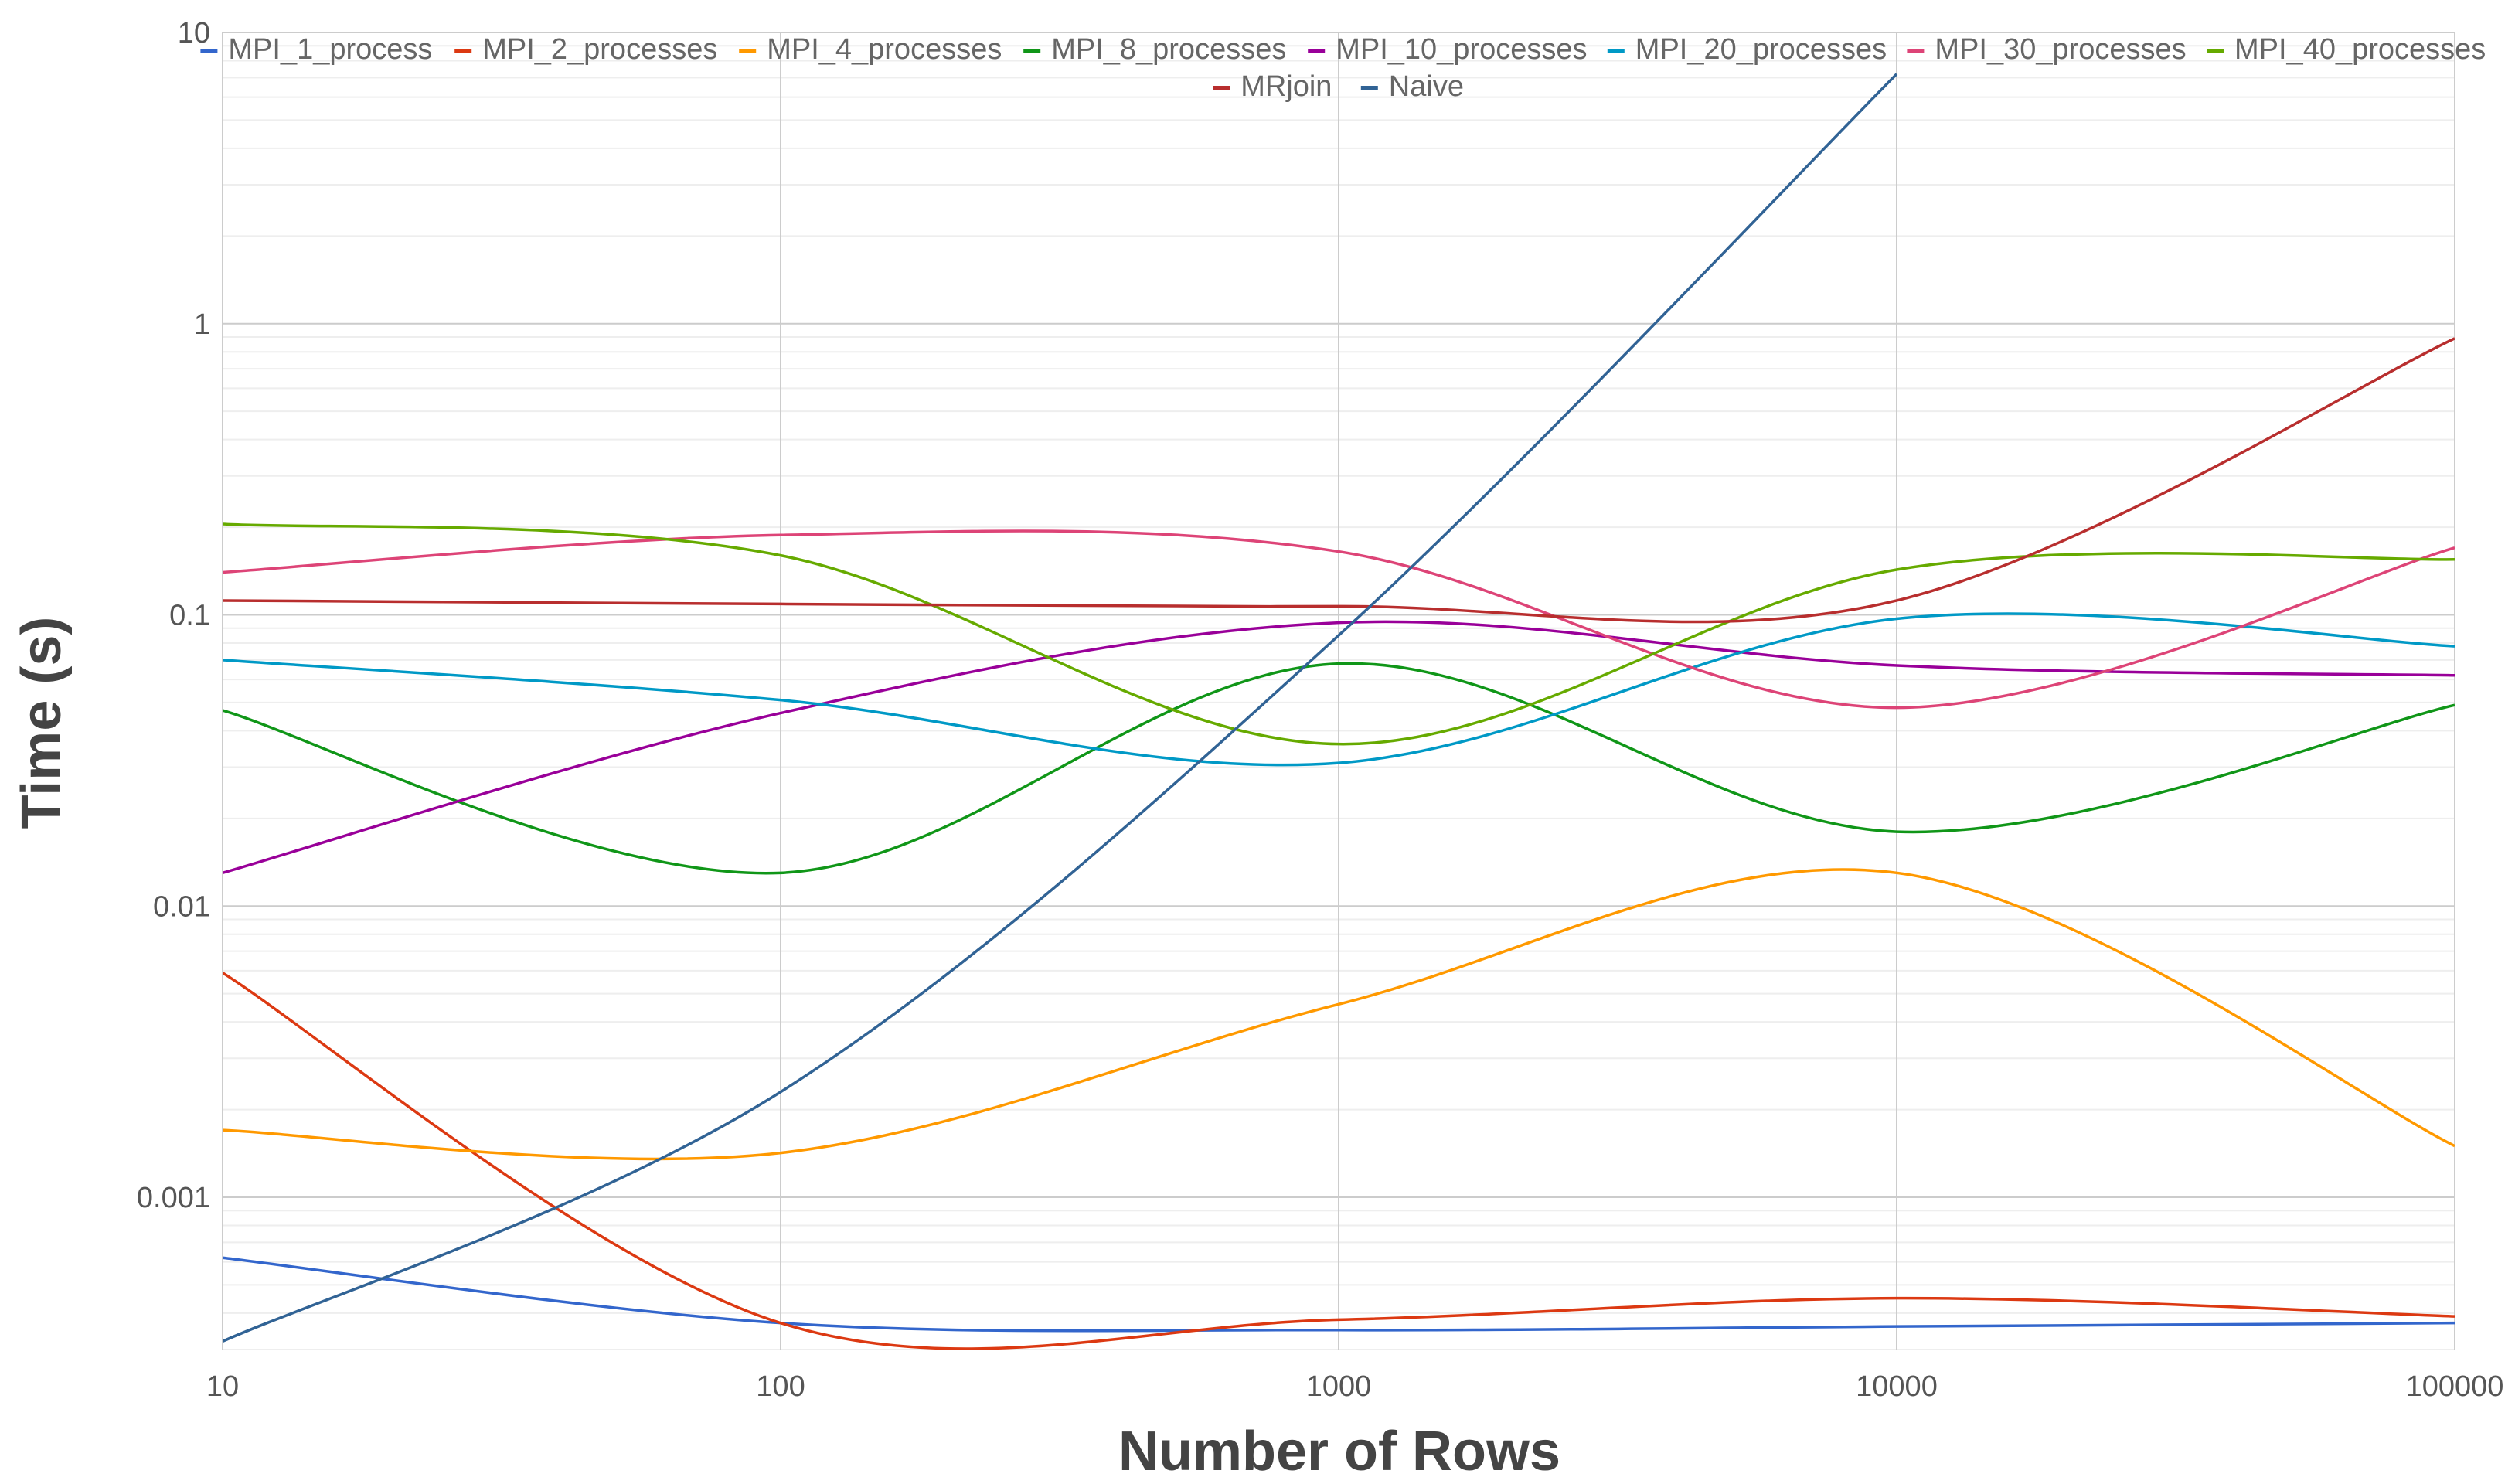 This screenshot has width=2515, height=1484. I want to click on series-line-mpi-8-processes, so click(1339, 768).